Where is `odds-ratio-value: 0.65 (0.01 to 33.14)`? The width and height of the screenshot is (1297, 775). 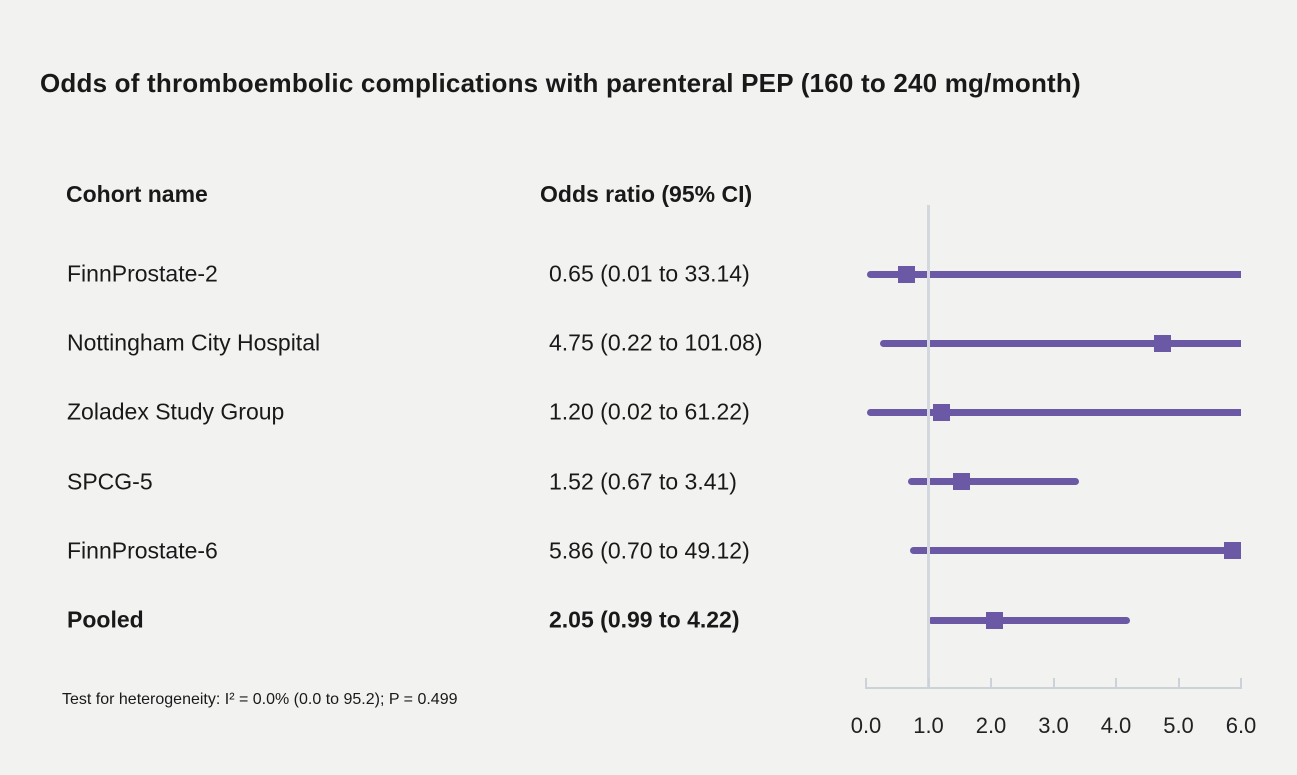 odds-ratio-value: 0.65 (0.01 to 33.14) is located at coordinates (649, 273).